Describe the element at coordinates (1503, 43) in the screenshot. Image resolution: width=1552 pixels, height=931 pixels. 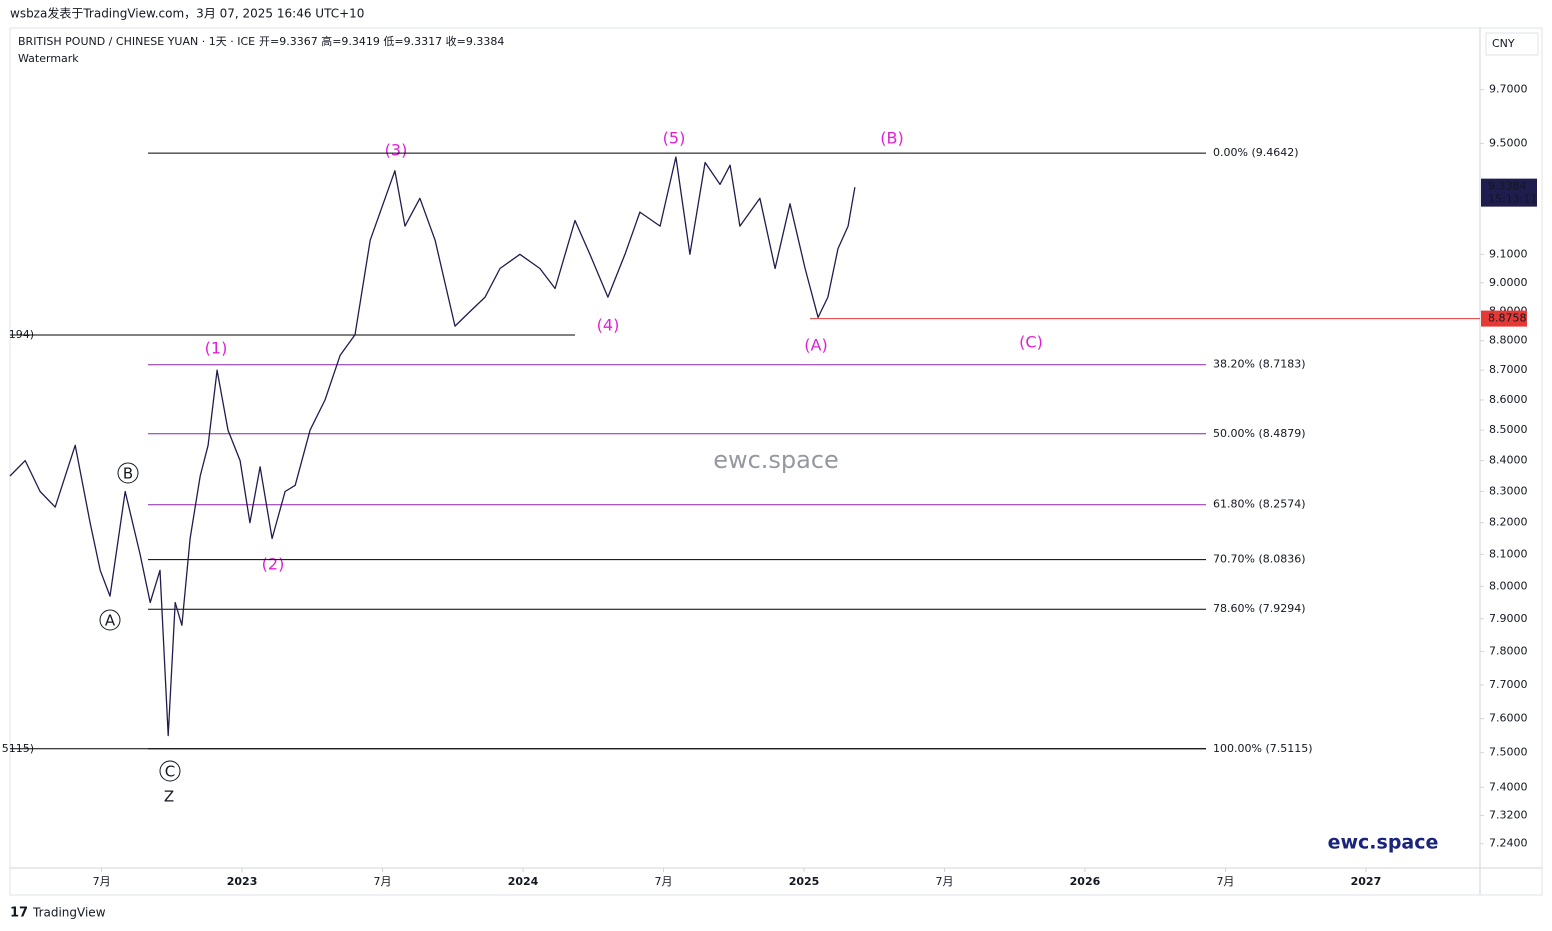
I see `currency: CNY` at that location.